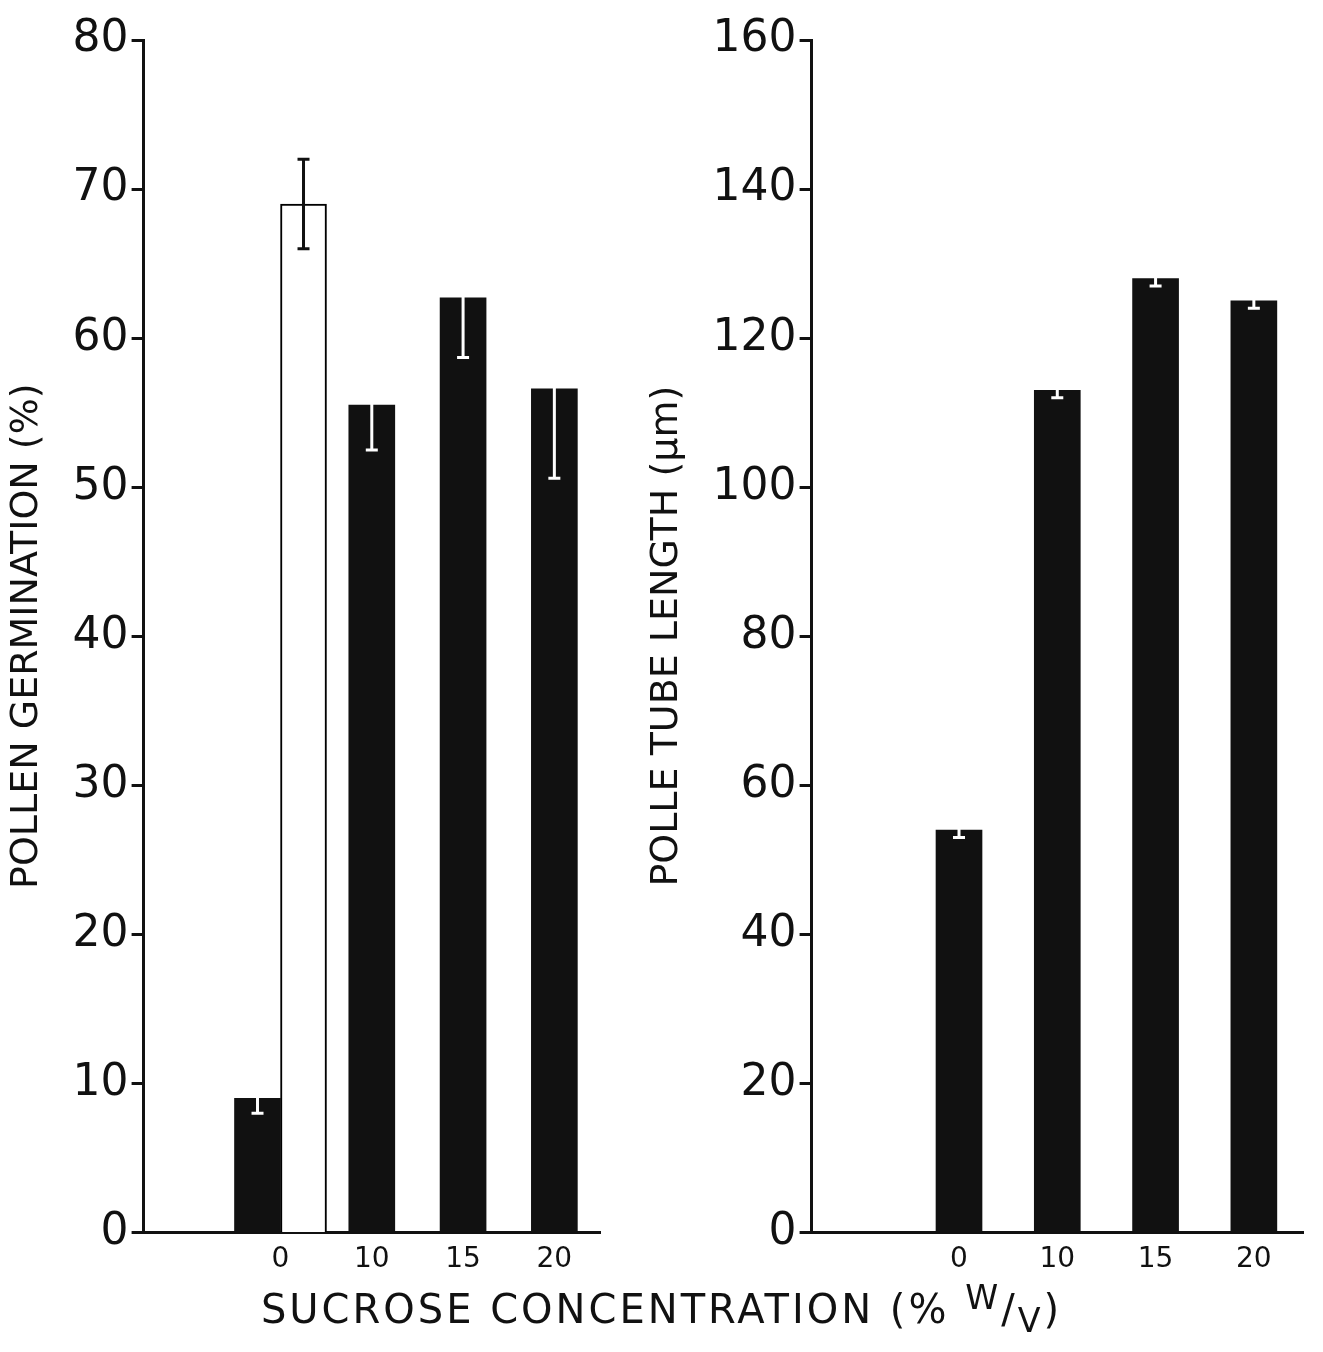 This screenshot has height=1352, width=1323. Describe the element at coordinates (754, 185) in the screenshot. I see `y-tick-label: 140` at that location.